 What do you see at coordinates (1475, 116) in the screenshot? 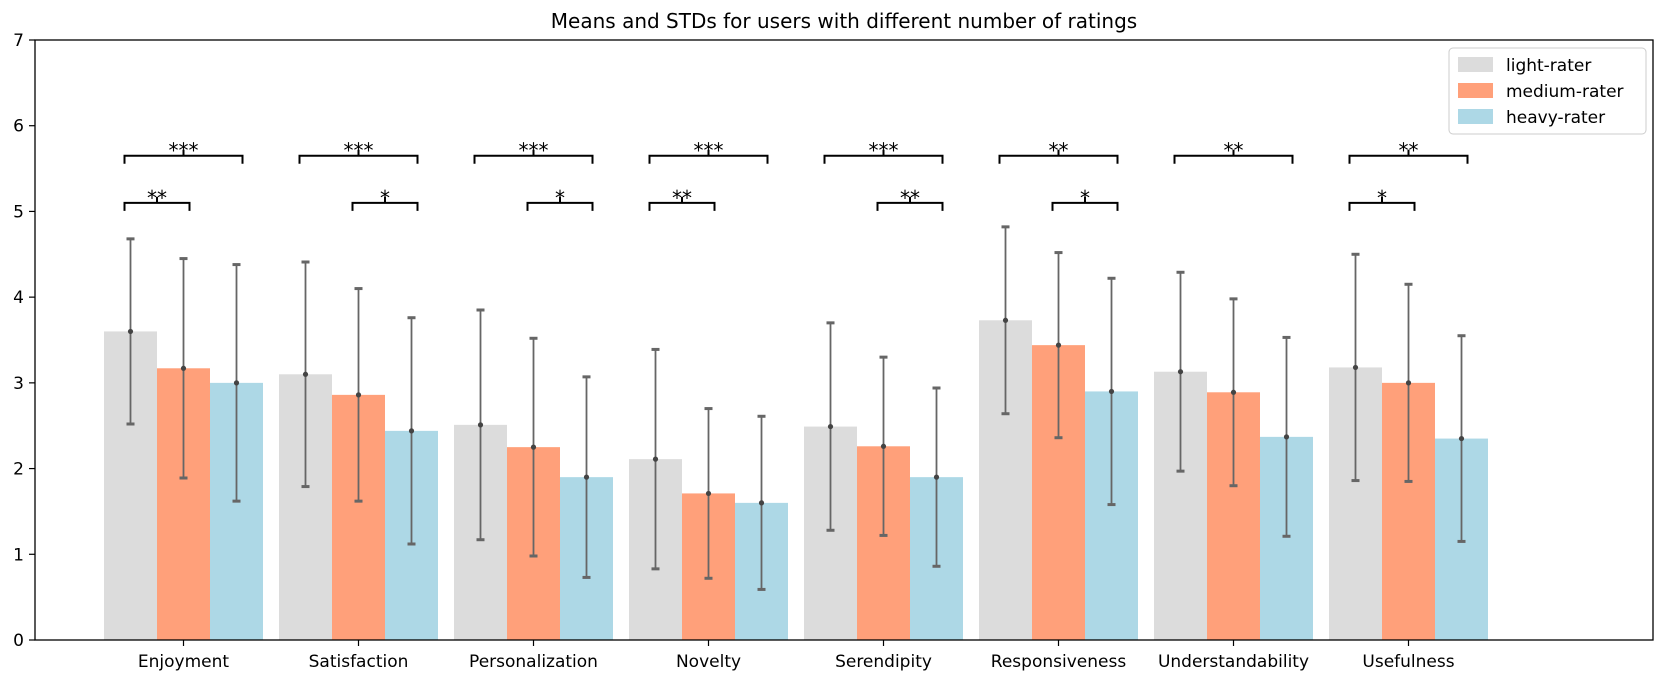
I see `legend-swatch-heavy-rater` at bounding box center [1475, 116].